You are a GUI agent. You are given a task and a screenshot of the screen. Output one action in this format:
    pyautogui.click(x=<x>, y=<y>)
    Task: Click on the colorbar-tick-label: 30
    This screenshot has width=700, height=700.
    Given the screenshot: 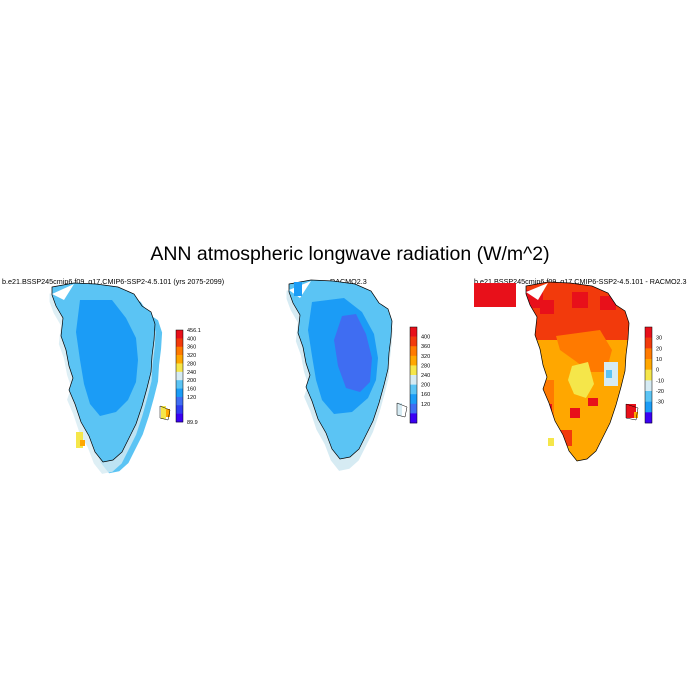 What is the action you would take?
    pyautogui.click(x=659, y=339)
    